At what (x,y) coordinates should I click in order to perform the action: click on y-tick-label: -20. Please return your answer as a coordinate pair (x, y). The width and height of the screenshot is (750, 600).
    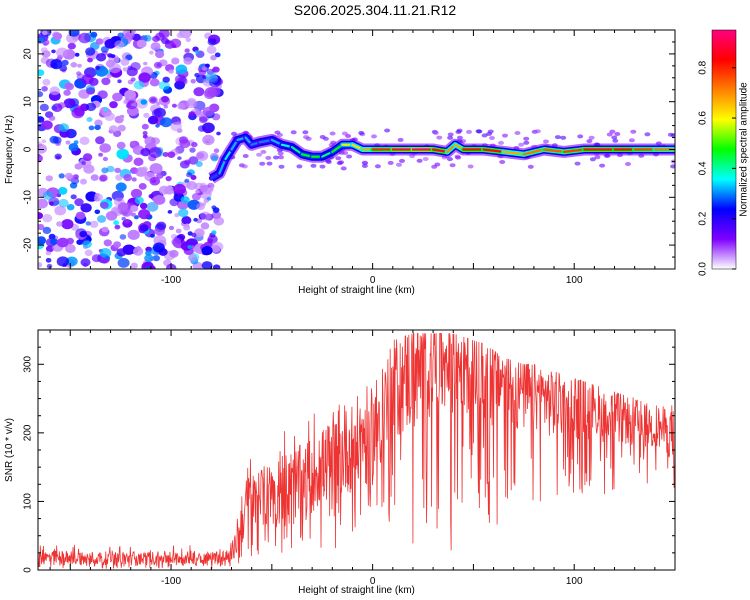
    Looking at the image, I should click on (28, 244).